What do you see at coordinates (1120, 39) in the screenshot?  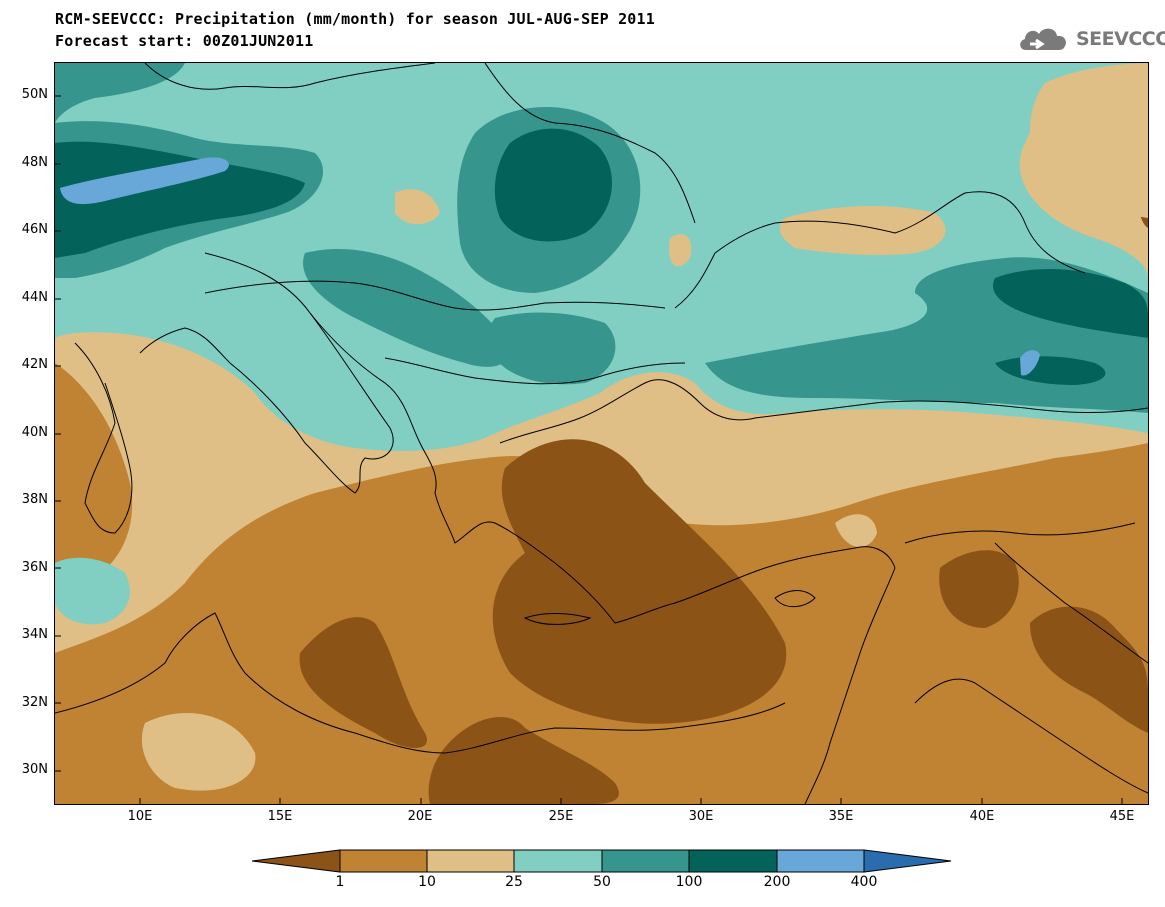 I see `logo-text: SEEVCCC` at bounding box center [1120, 39].